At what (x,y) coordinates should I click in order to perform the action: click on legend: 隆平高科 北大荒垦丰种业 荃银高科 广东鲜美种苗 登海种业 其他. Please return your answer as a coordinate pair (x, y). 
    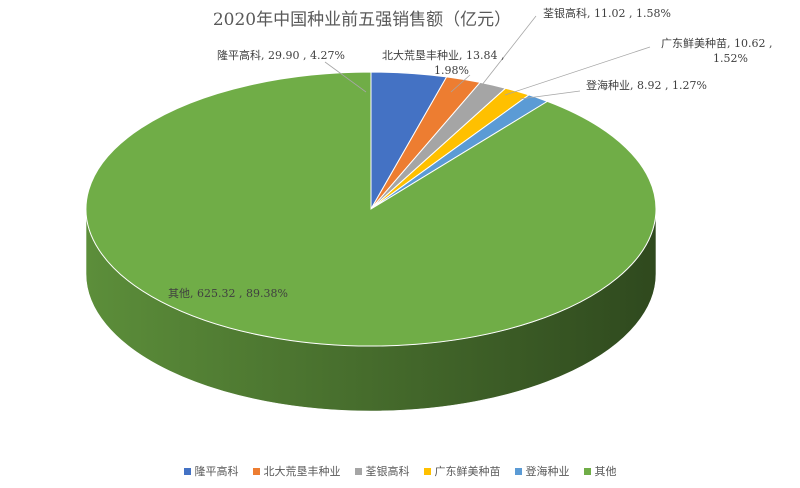
    Looking at the image, I should click on (400, 471).